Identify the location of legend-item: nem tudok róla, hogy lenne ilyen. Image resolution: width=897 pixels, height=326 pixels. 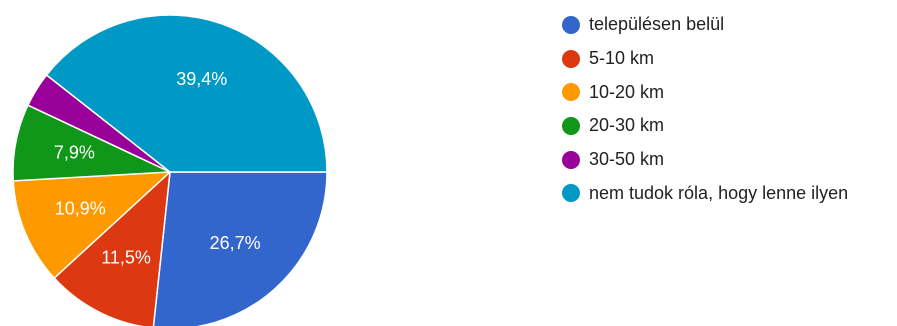
(705, 193).